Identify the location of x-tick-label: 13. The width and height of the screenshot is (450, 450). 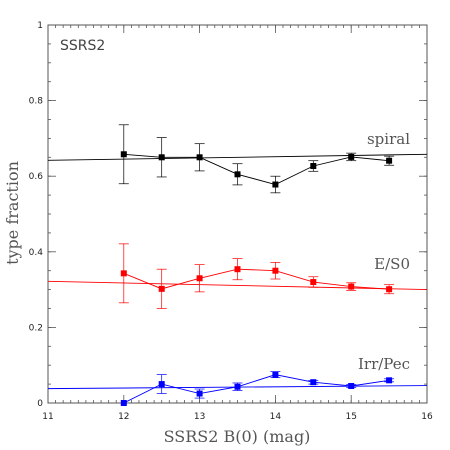
(199, 417).